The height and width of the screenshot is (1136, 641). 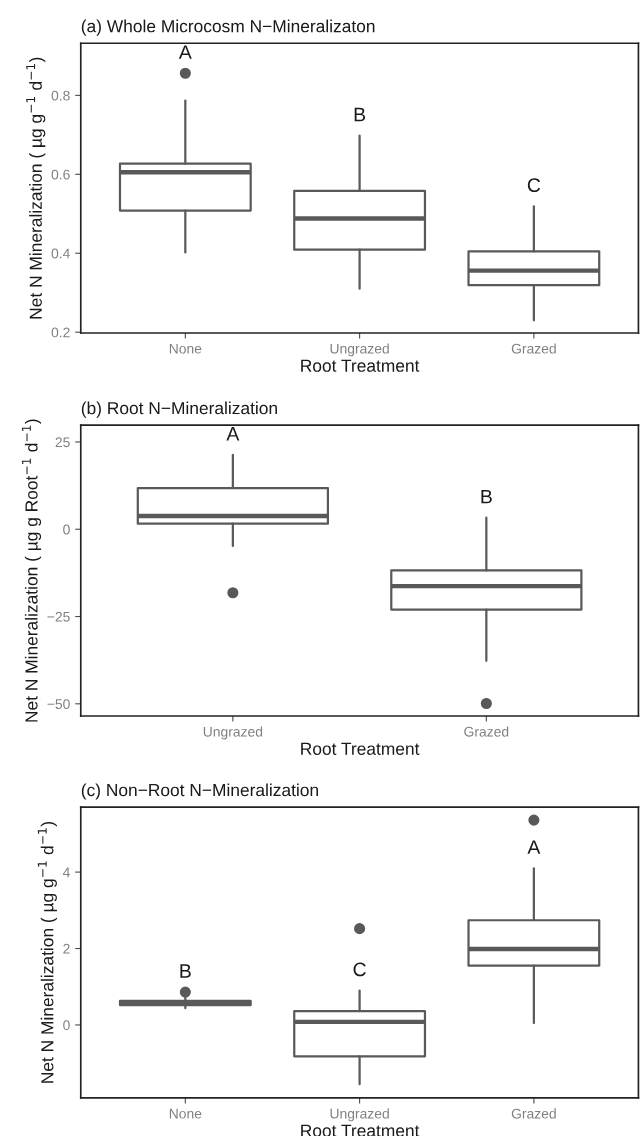 What do you see at coordinates (60, 174) in the screenshot?
I see `y-tick-label: 0.6` at bounding box center [60, 174].